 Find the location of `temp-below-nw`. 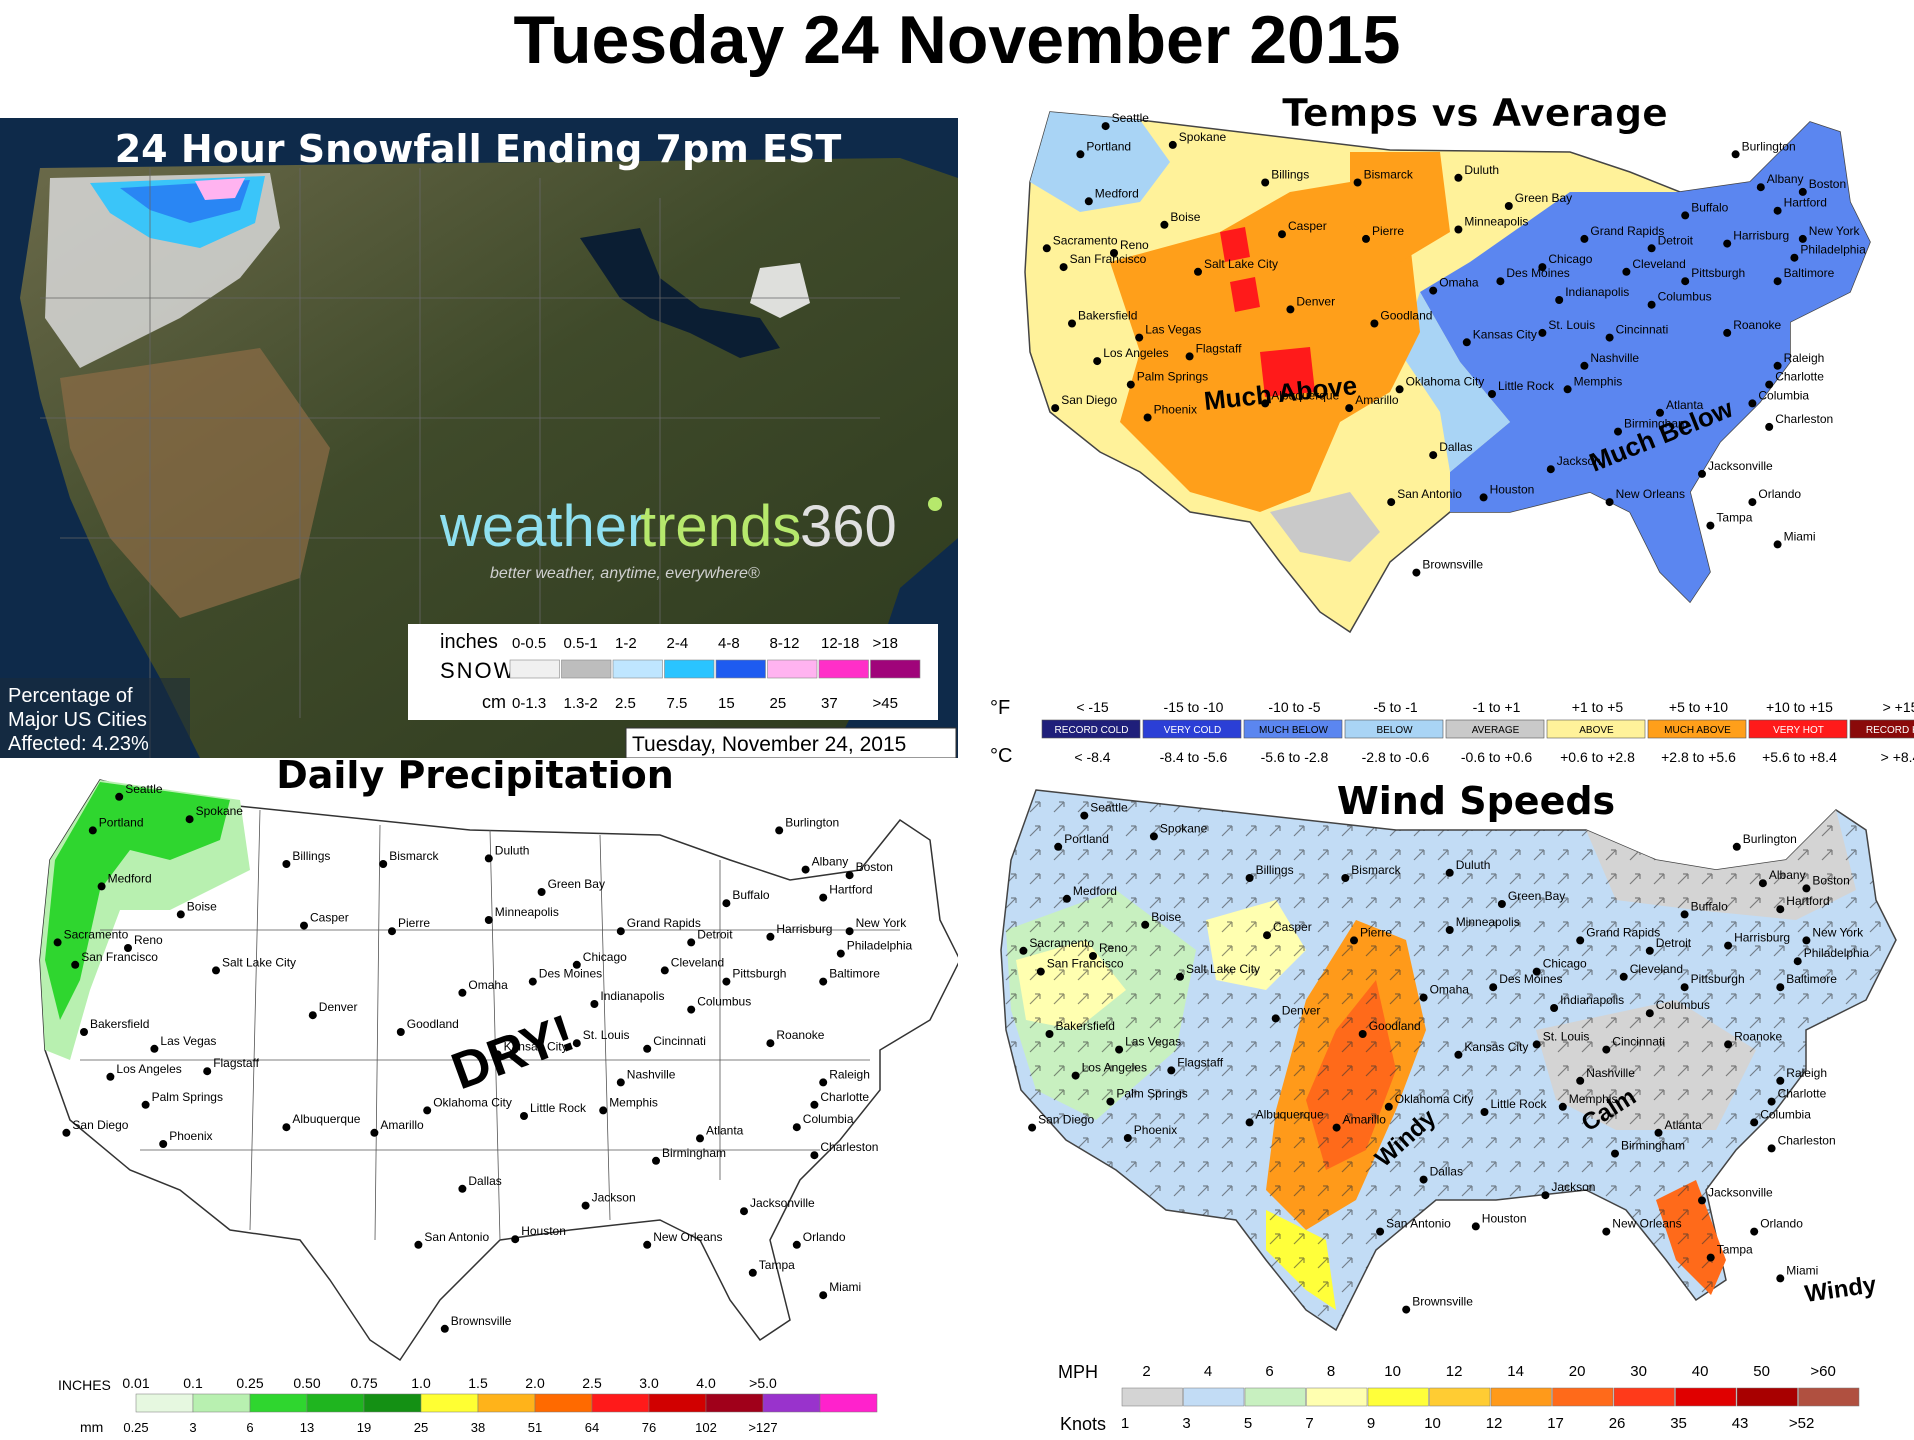

temp-below-nw is located at coordinates (1100, 162).